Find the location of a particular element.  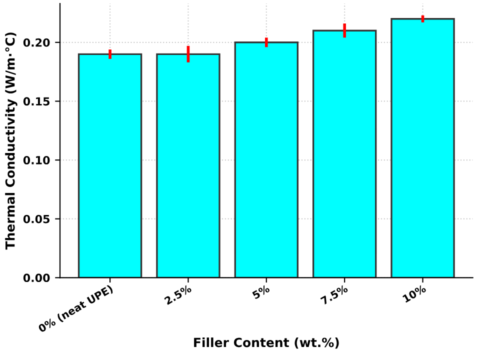

y-tick-label: 0.20 is located at coordinates (36, 42).